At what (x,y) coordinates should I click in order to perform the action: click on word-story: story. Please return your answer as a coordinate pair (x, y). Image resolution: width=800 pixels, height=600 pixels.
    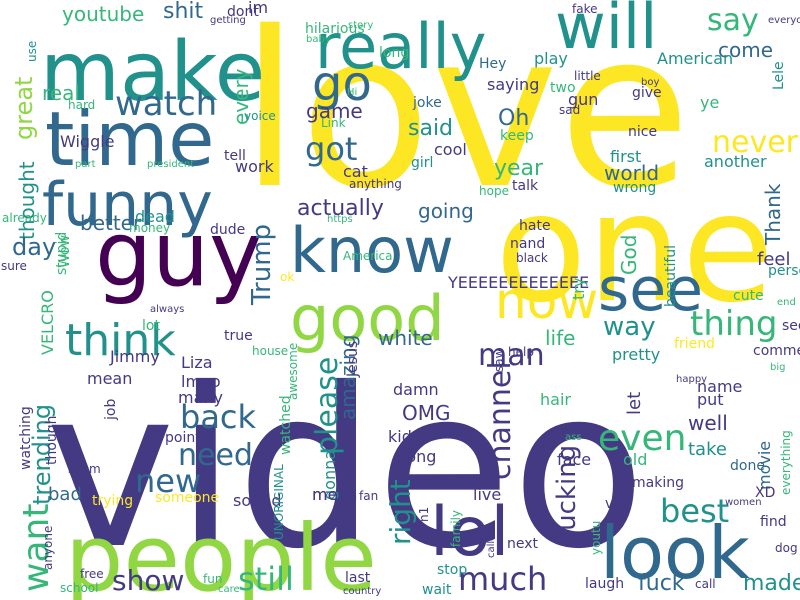
    Looking at the image, I should click on (360, 25).